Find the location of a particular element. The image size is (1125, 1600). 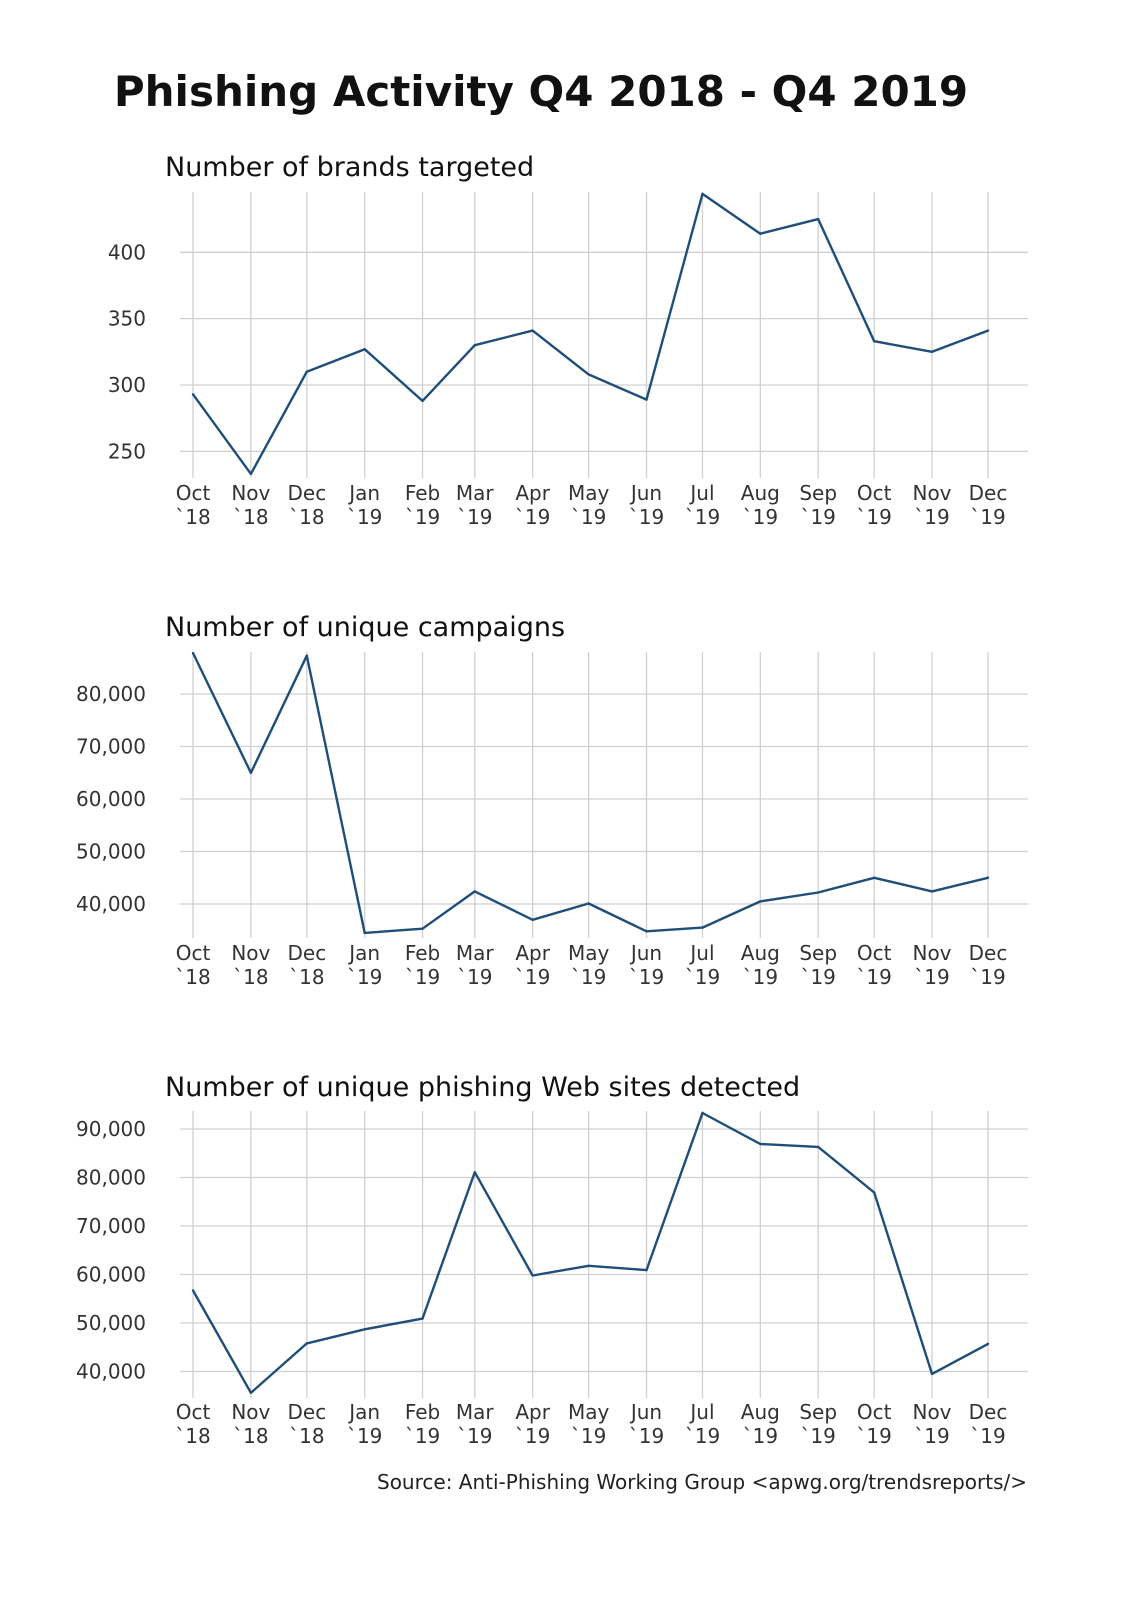

x-tick-month: Aug is located at coordinates (760, 953).